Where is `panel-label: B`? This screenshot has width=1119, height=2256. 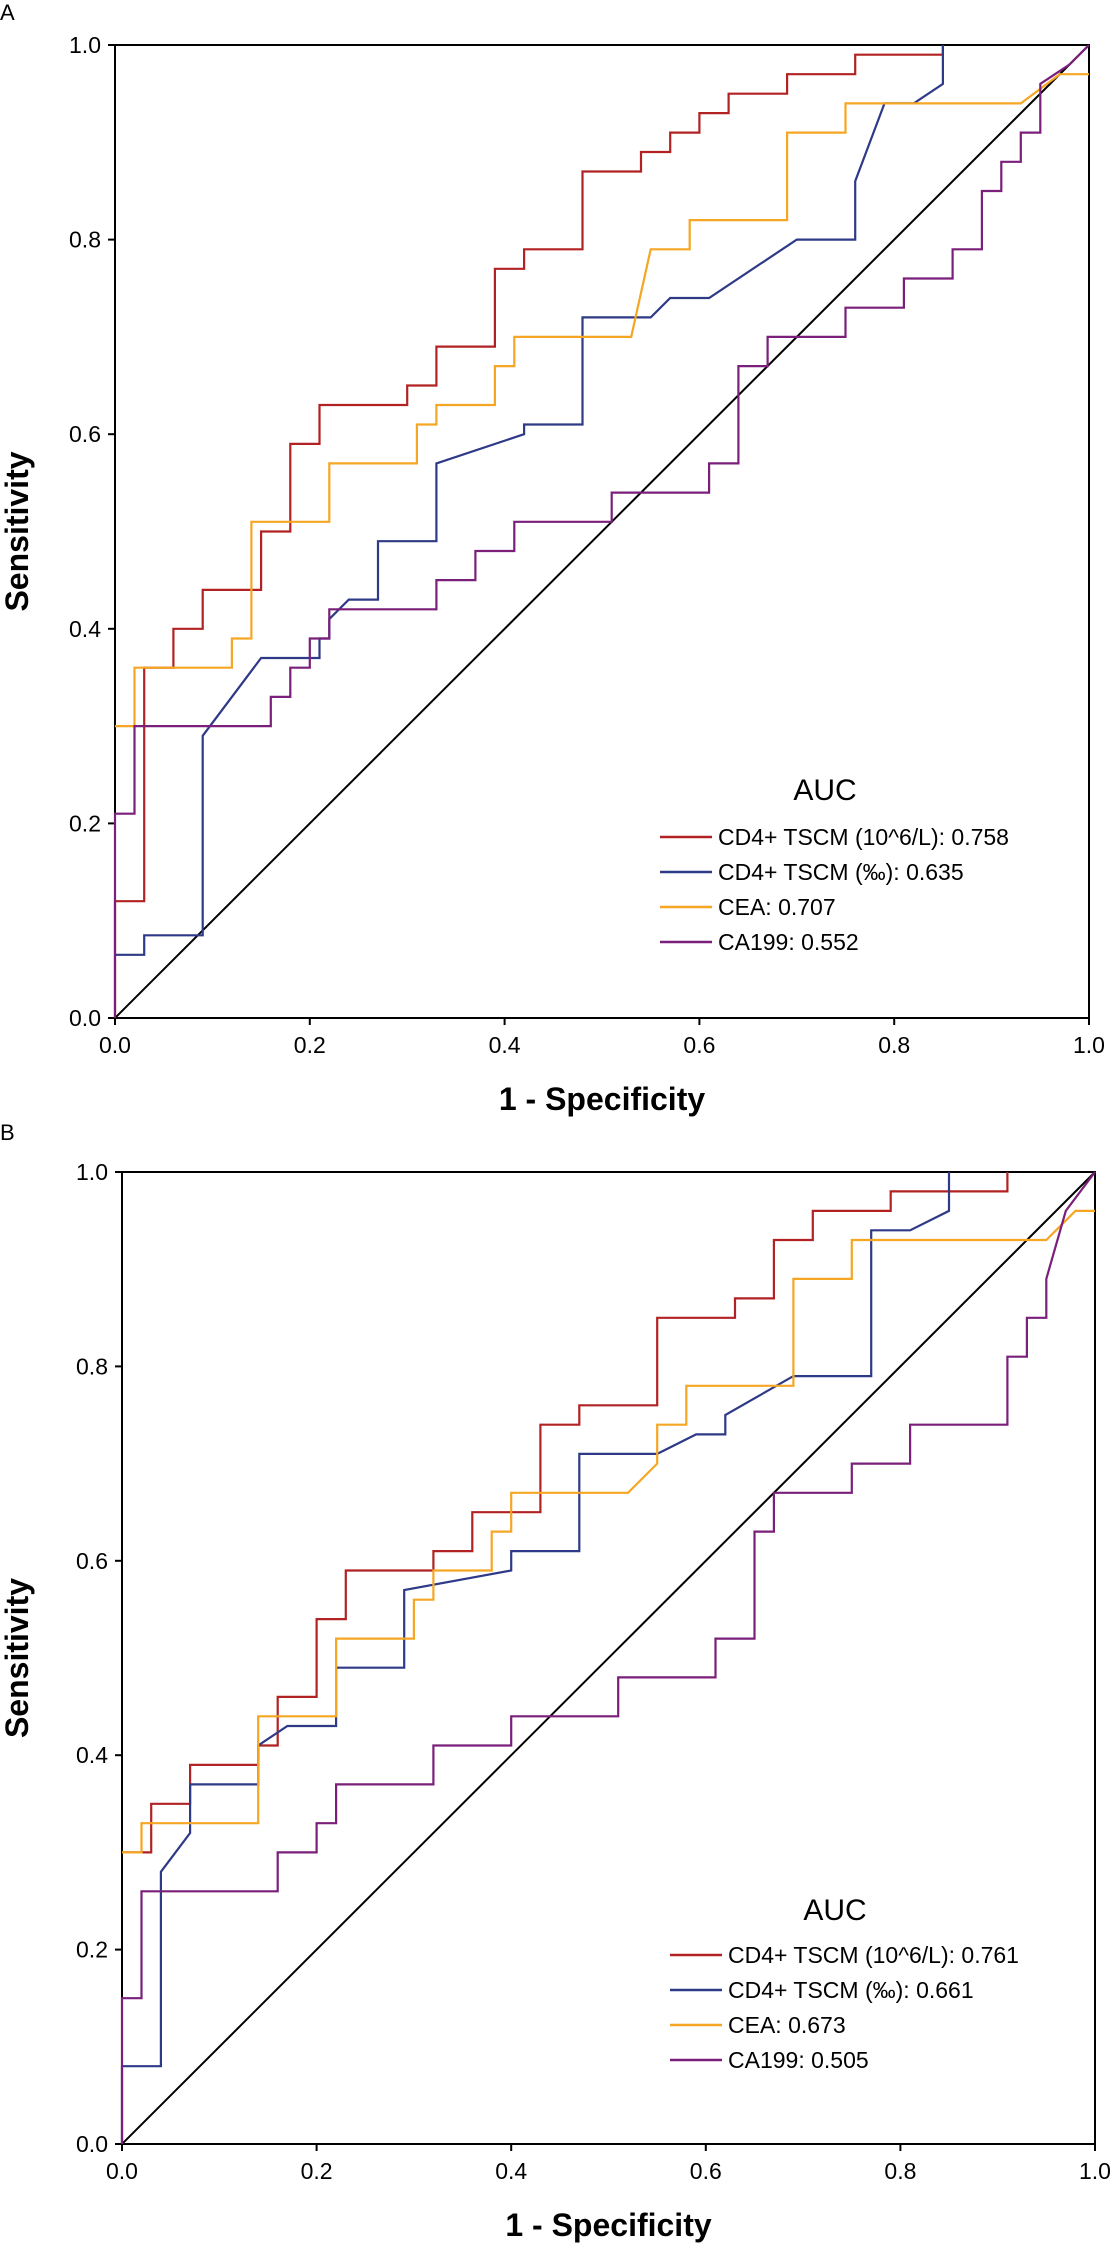
panel-label: B is located at coordinates (7, 1132).